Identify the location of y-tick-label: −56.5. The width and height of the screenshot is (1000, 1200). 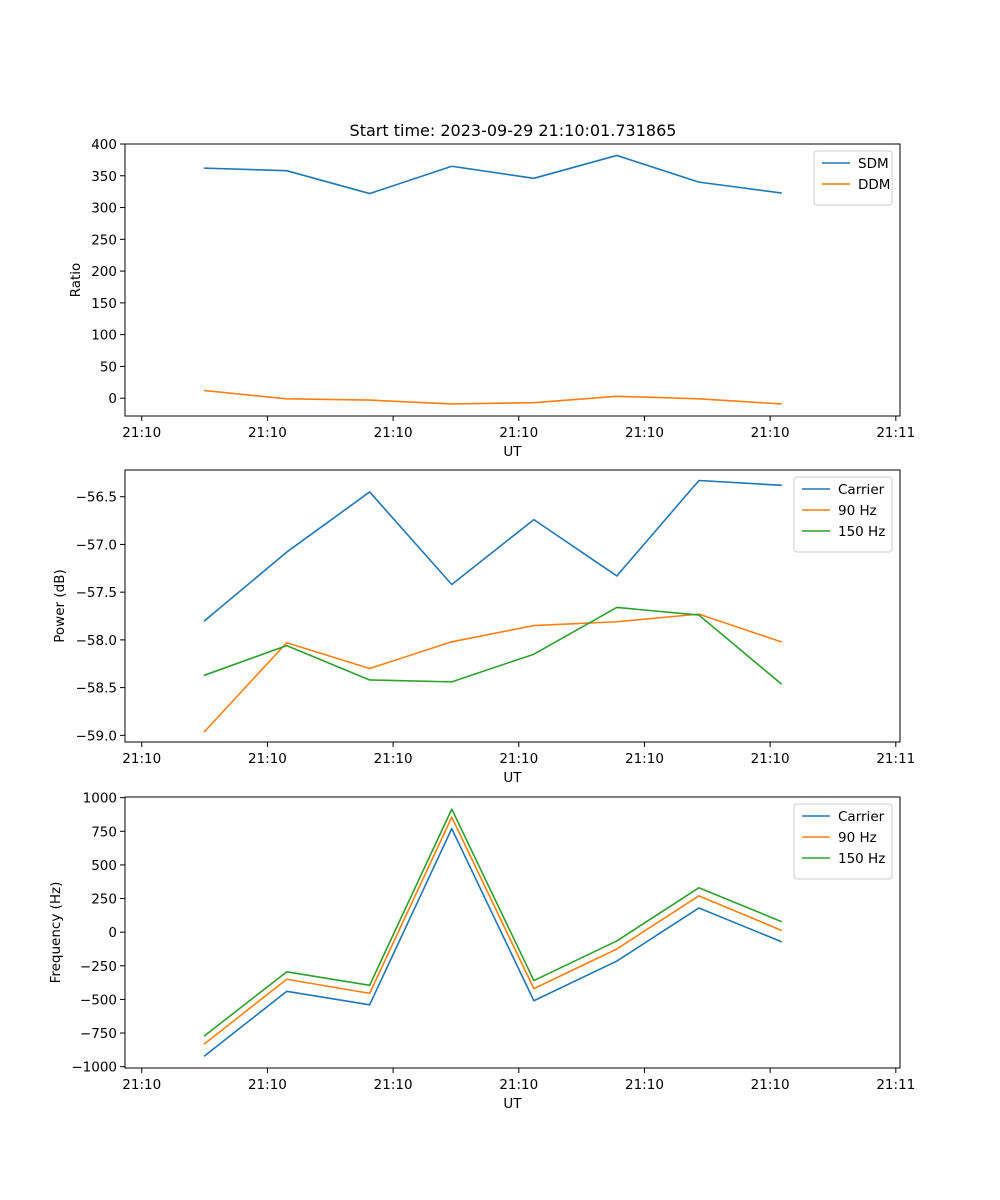
(96, 498).